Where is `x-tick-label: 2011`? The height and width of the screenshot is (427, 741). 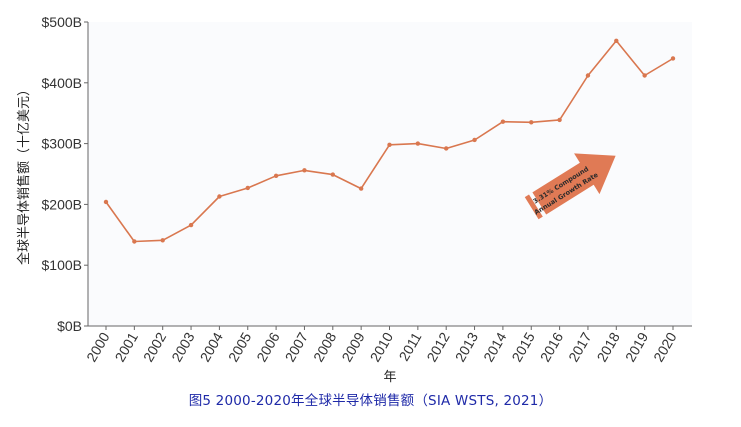
x-tick-label: 2011 is located at coordinates (410, 346).